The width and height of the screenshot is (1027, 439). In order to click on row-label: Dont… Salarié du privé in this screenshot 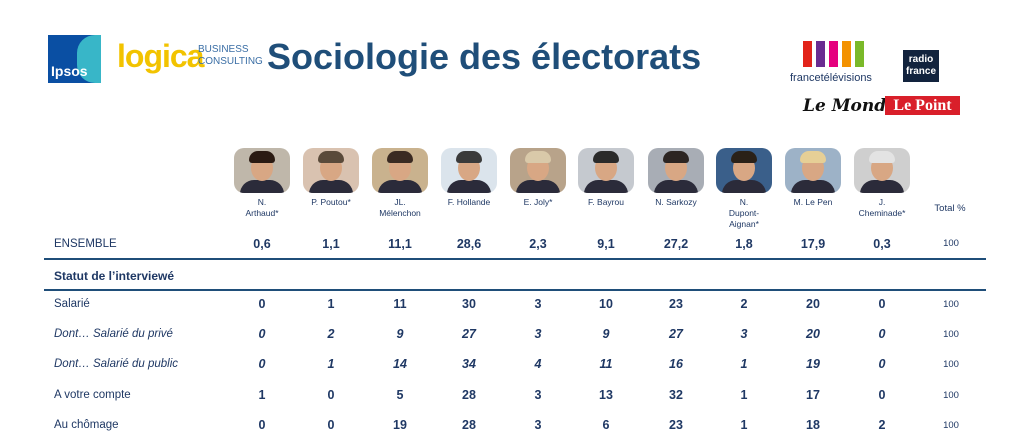, I will do `click(113, 334)`.